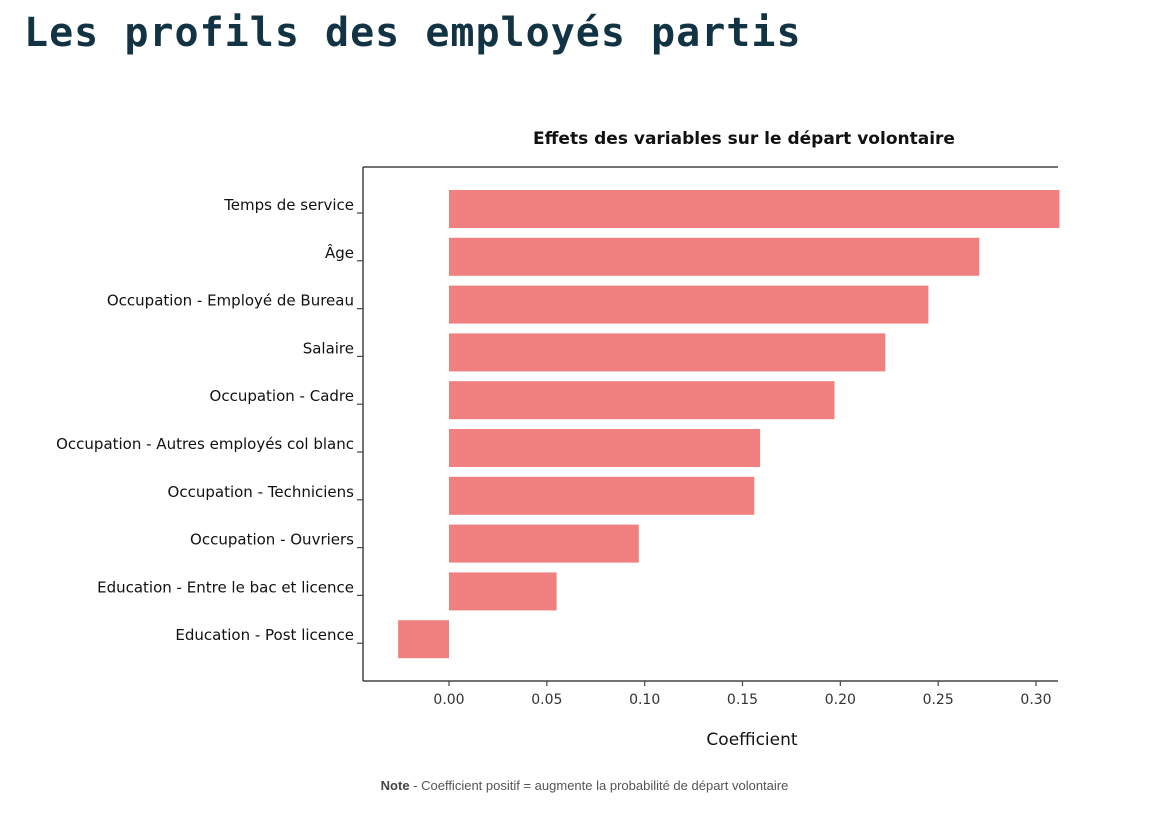  What do you see at coordinates (395, 785) in the screenshot?
I see `note-label: Note` at bounding box center [395, 785].